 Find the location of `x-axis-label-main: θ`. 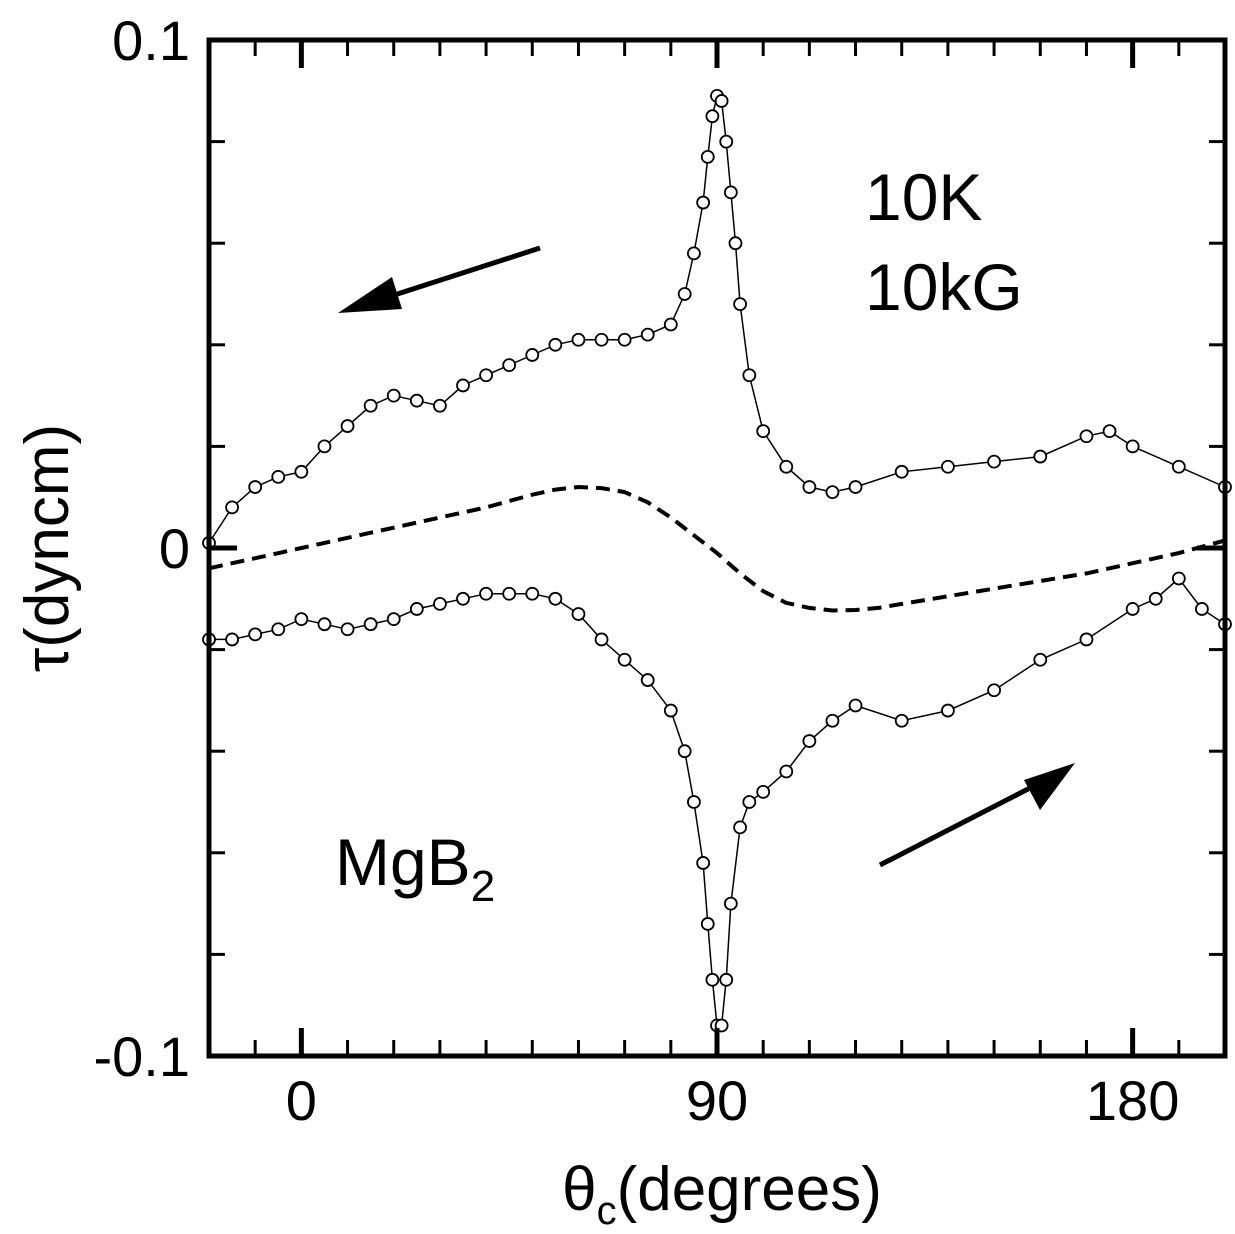

x-axis-label-main: θ is located at coordinates (579, 1189).